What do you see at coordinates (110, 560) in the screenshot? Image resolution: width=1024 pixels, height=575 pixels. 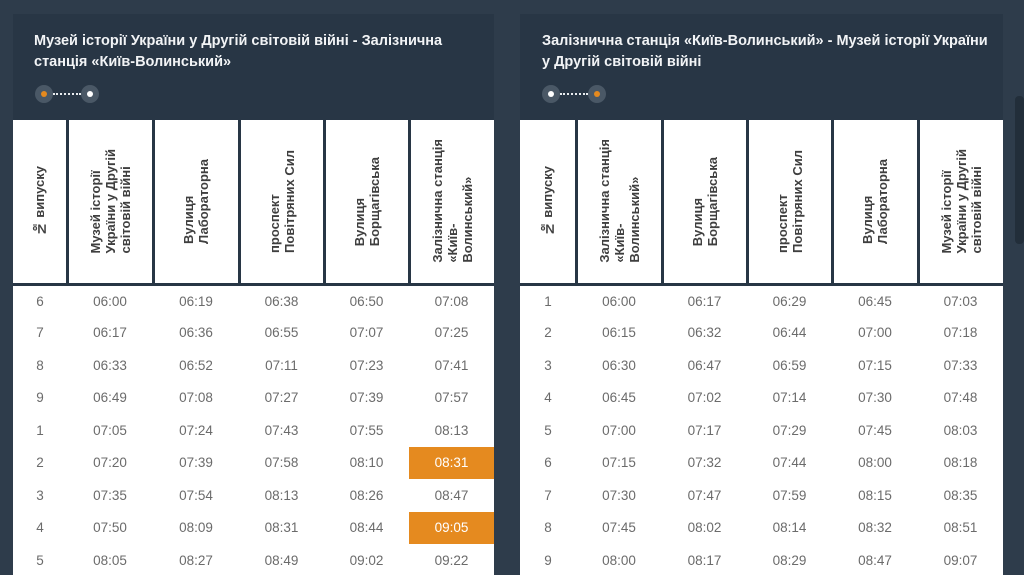 I see `departure-time-cell: 08:05` at bounding box center [110, 560].